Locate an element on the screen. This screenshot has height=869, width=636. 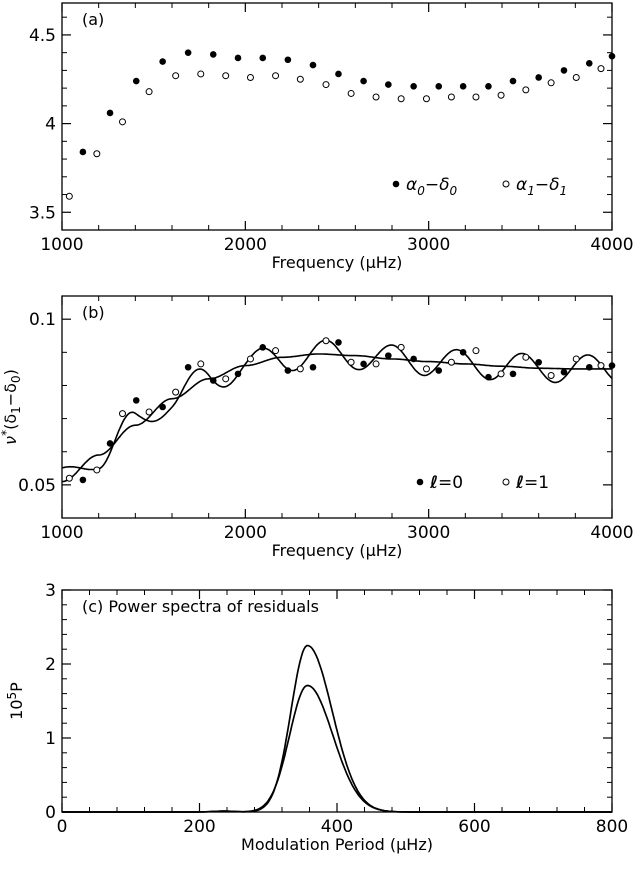
panel-a-legend-marker-filled is located at coordinates (396, 184).